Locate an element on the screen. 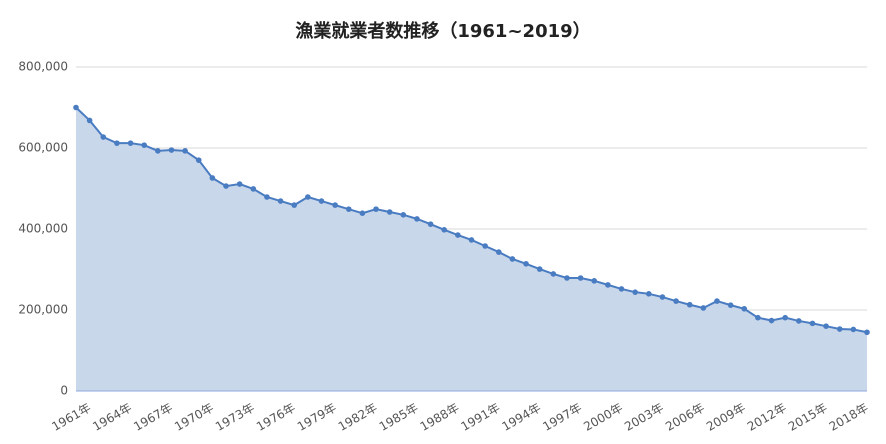  x-tick-label: 1961年 is located at coordinates (71, 417).